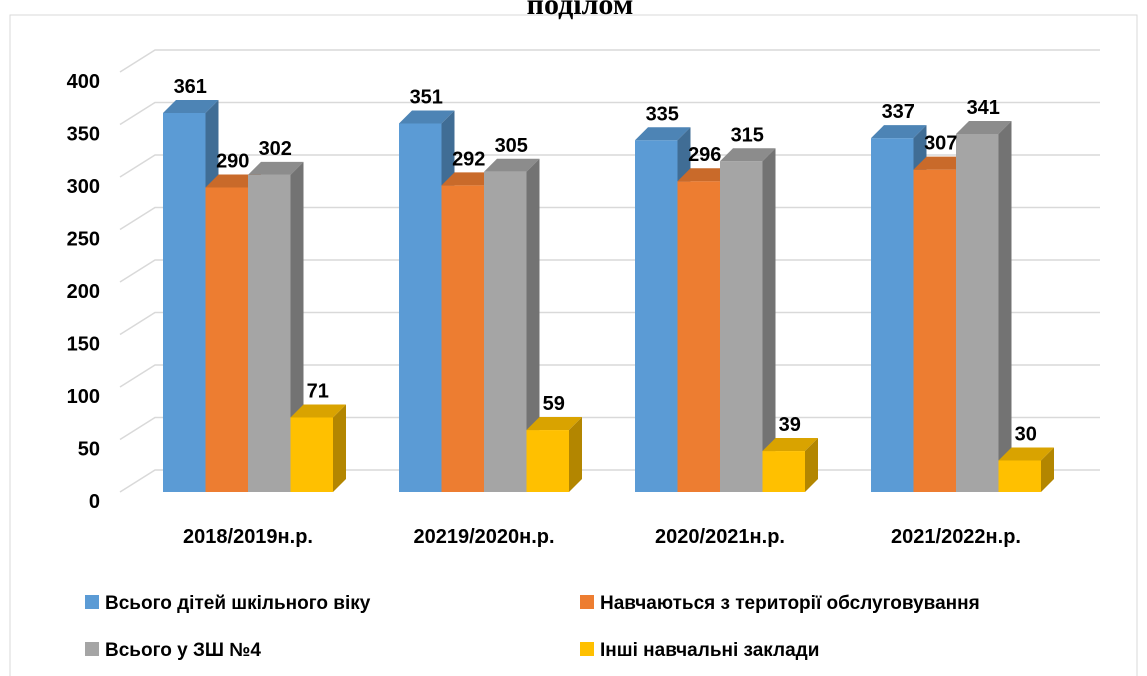  I want to click on y-tick-label: 150, so click(83, 345).